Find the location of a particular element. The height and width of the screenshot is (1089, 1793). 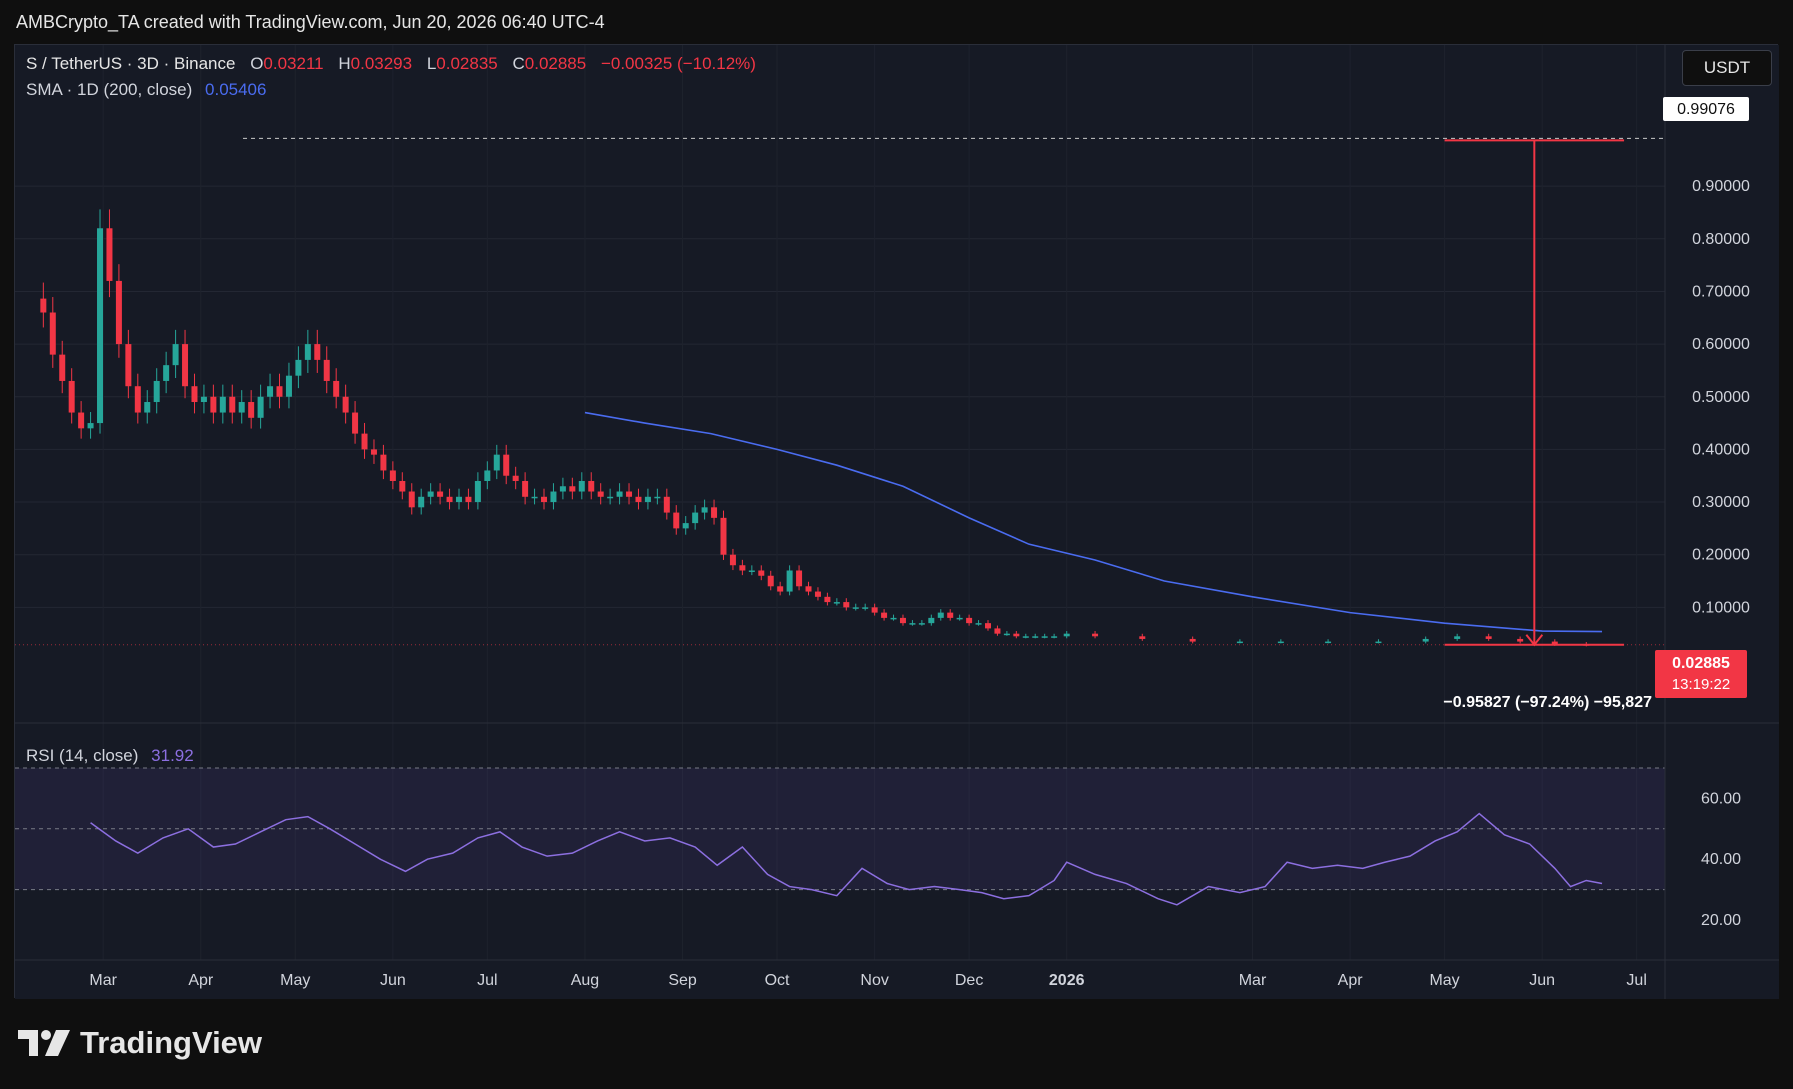

change-value: −0.00325 (−10.12%) is located at coordinates (678, 63).